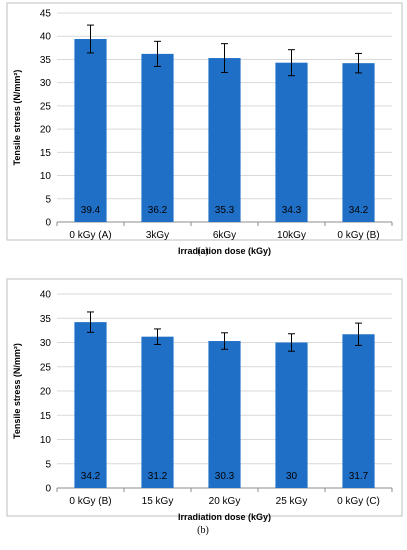  What do you see at coordinates (292, 501) in the screenshot?
I see `x-tick-label: 25 kGy` at bounding box center [292, 501].